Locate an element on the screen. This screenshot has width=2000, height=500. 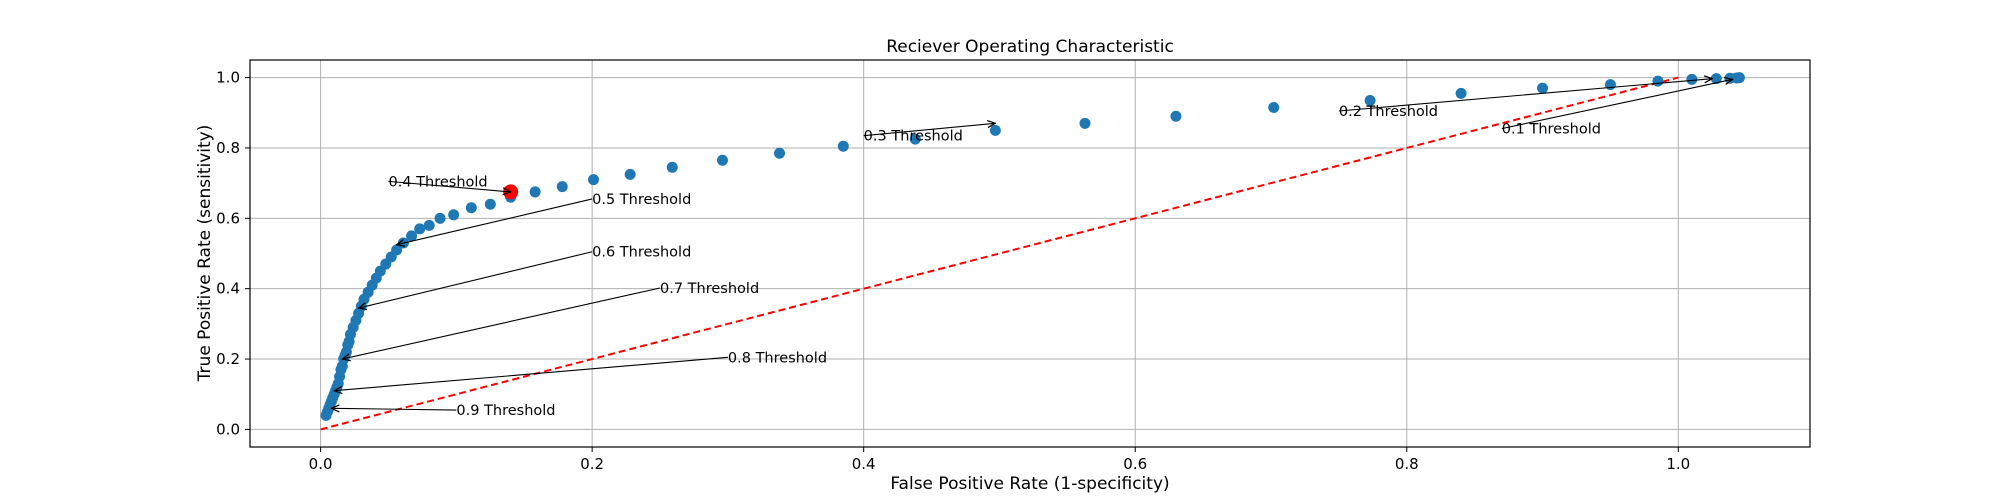
annotation-label: 0.7 Threshold is located at coordinates (709, 289).